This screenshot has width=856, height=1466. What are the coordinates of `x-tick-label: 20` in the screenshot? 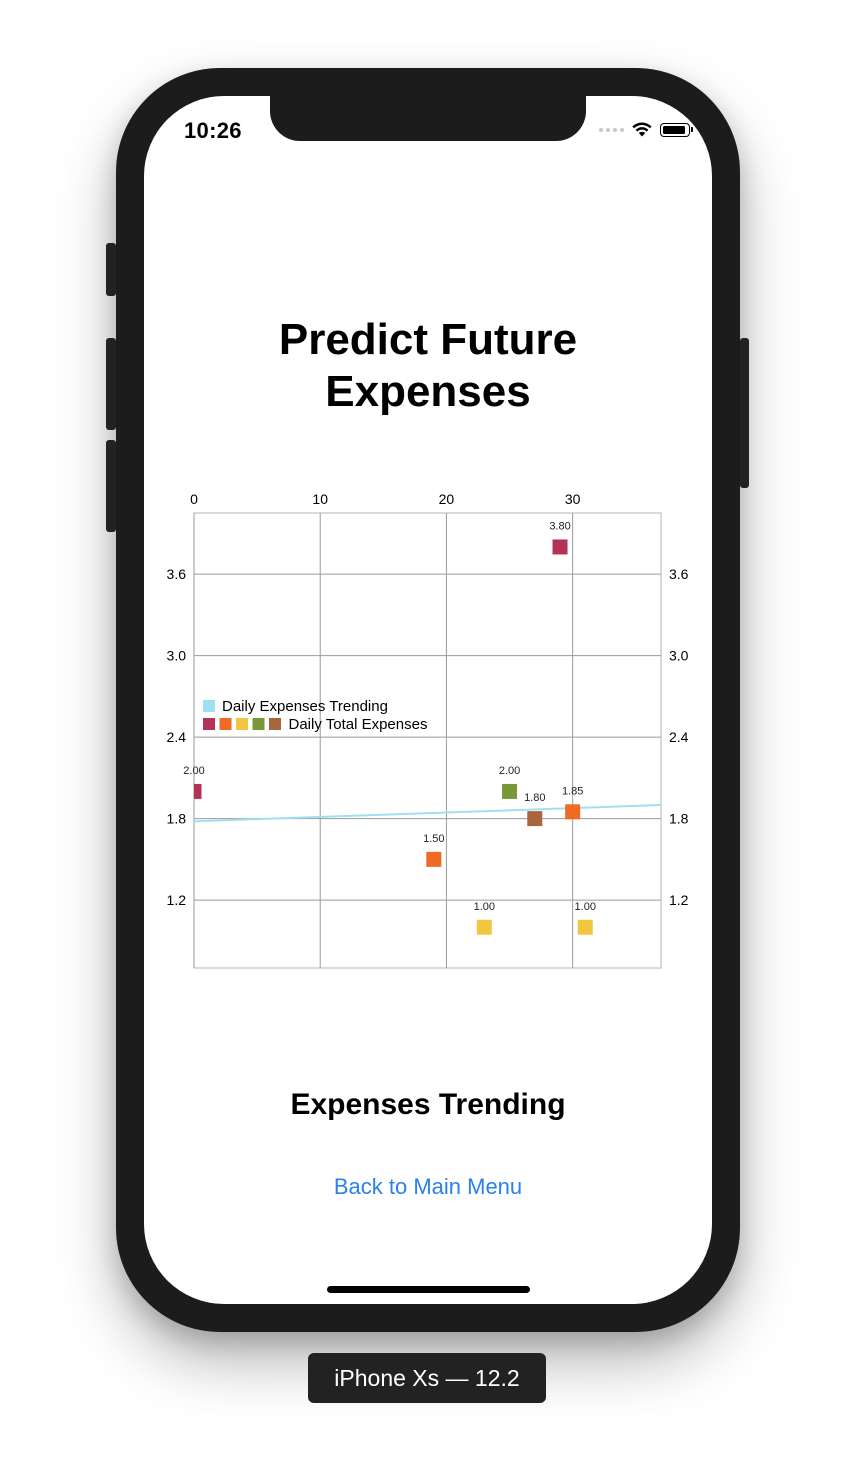 It's located at (447, 499).